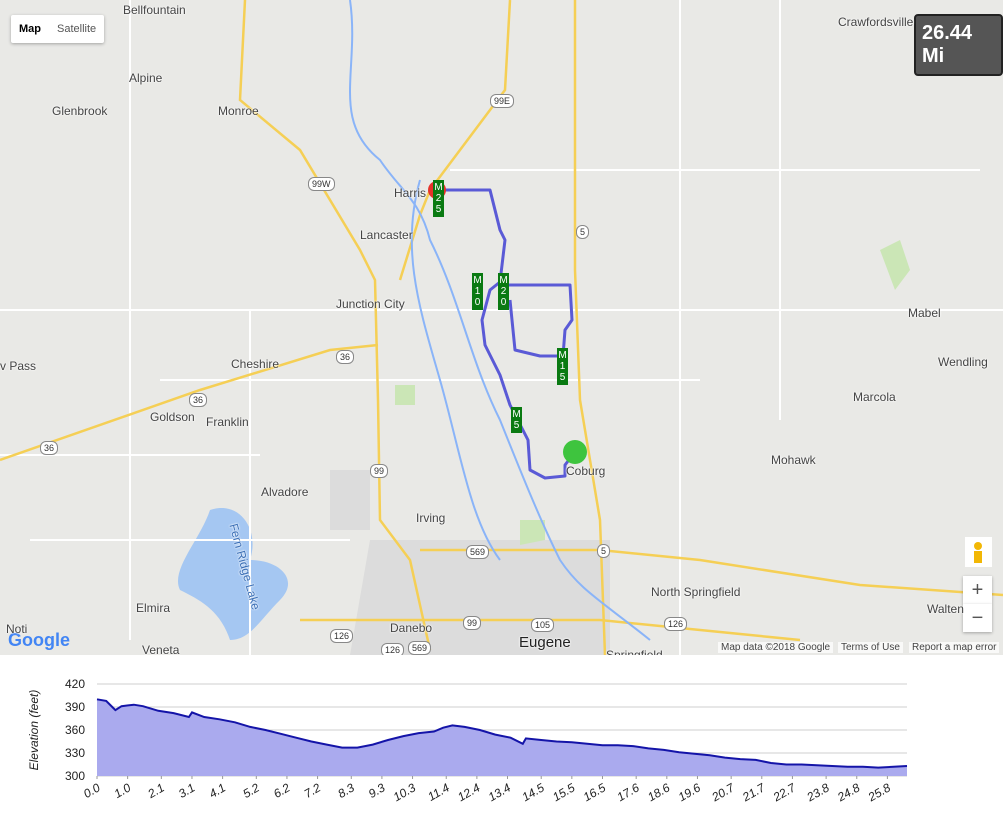 This screenshot has width=1007, height=814. I want to click on place-label: Wendling, so click(963, 362).